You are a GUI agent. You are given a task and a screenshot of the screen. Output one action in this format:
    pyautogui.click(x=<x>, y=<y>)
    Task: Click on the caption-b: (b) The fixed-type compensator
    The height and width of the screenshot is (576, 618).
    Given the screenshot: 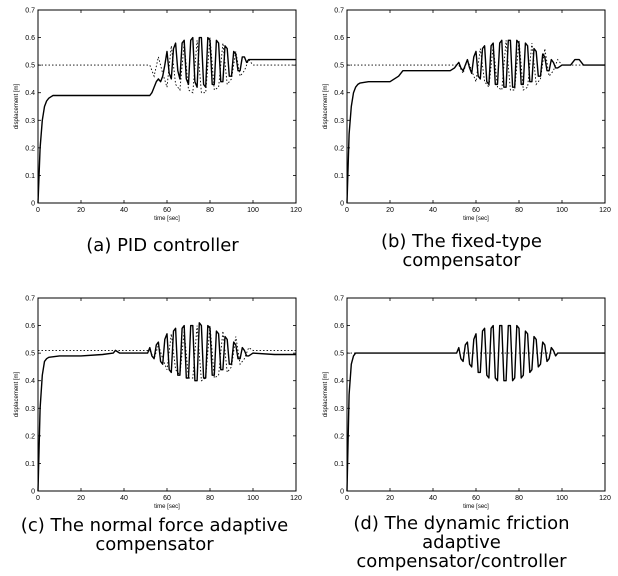 What is the action you would take?
    pyautogui.click(x=461, y=251)
    